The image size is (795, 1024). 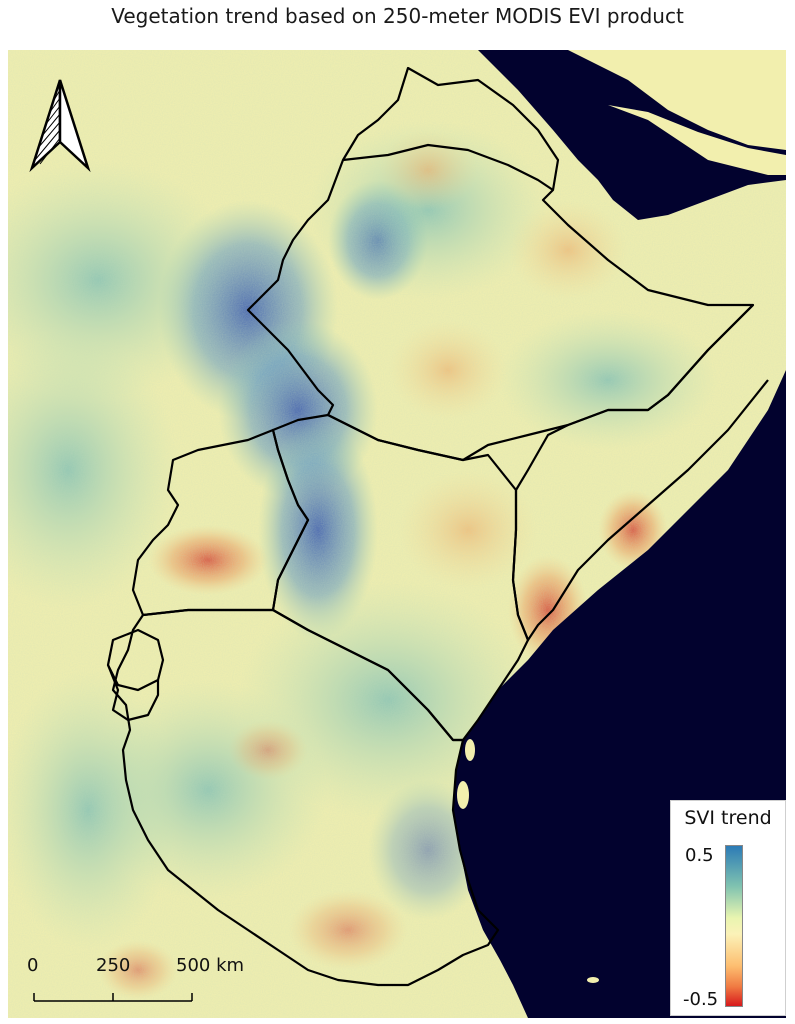 What do you see at coordinates (677, 100) in the screenshot?
I see `arabian-coast` at bounding box center [677, 100].